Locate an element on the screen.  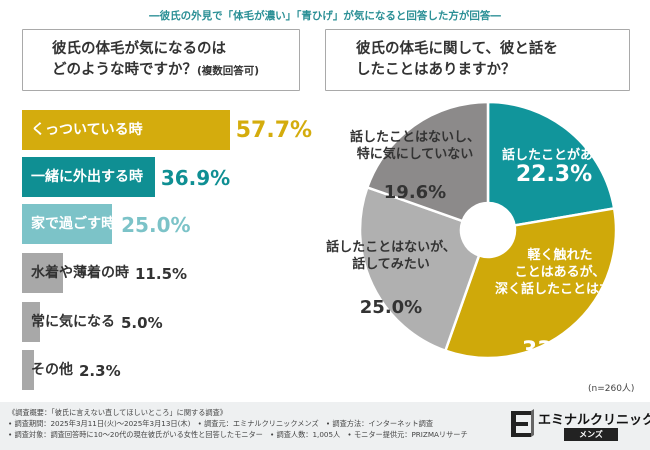
bar-category-label: 一緒に外出する時 is located at coordinates (87, 177).